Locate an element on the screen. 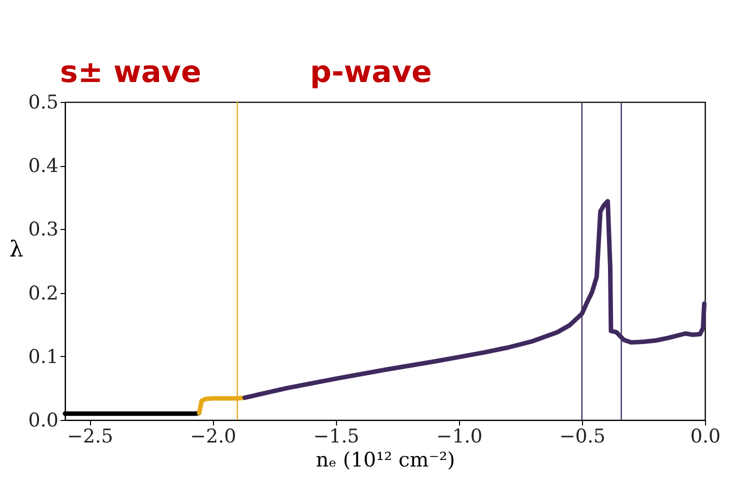 The width and height of the screenshot is (746, 478). y-axis-title: λ is located at coordinates (16, 250).